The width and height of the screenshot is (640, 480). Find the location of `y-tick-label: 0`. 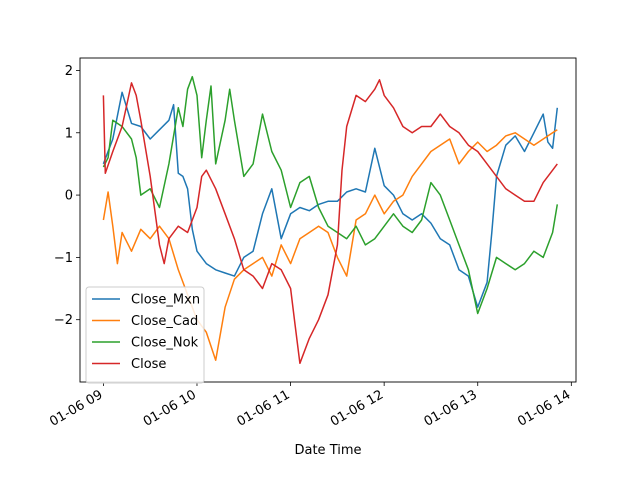

y-tick-label: 0 is located at coordinates (69, 196).